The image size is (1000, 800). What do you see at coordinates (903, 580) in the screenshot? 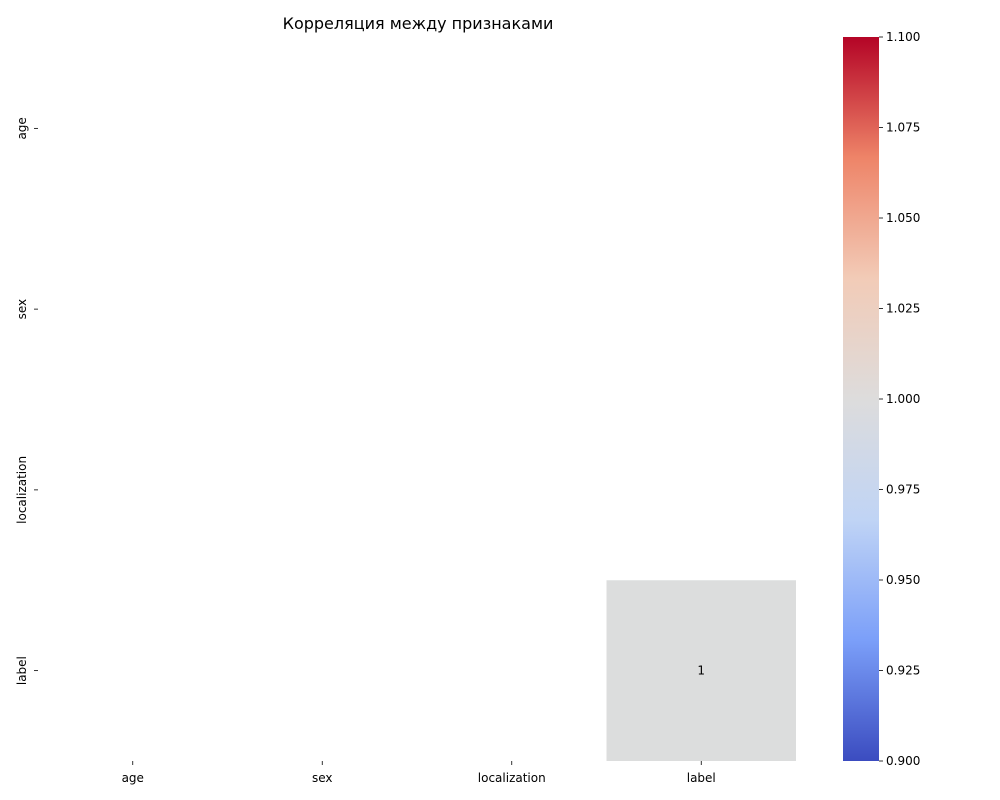
I see `colorbar-tick-label: 0.950` at bounding box center [903, 580].